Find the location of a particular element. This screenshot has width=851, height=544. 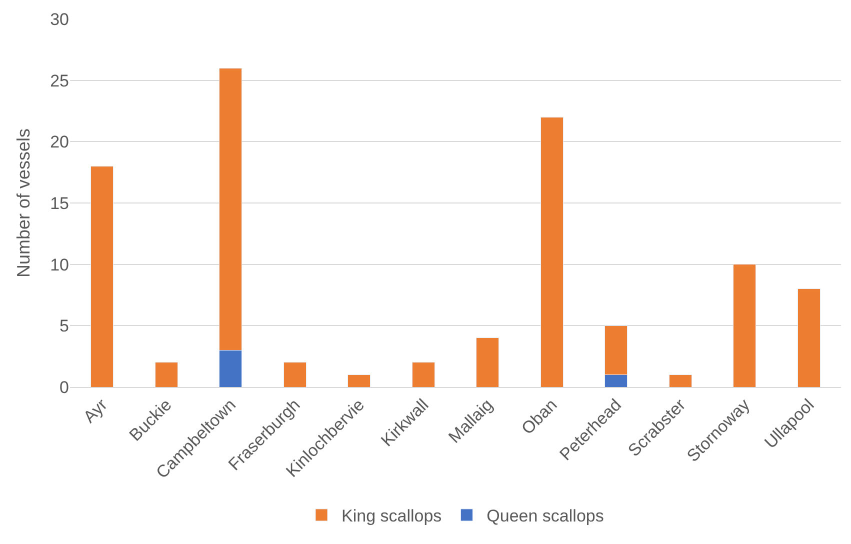

y-tick-label: 10 is located at coordinates (59, 264).